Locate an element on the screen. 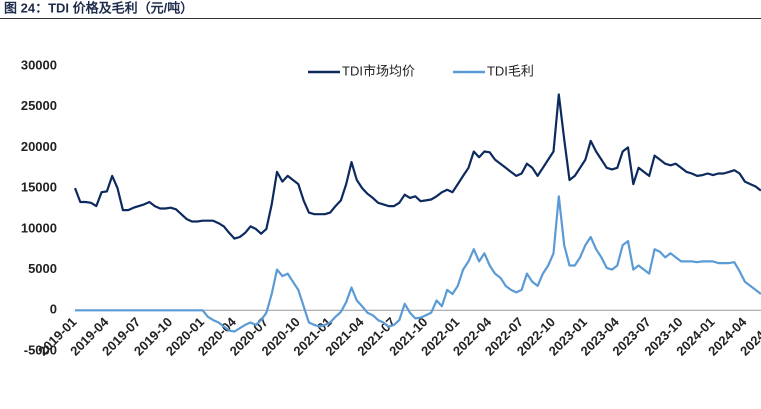  y-tick-label: 10000 is located at coordinates (39, 227).